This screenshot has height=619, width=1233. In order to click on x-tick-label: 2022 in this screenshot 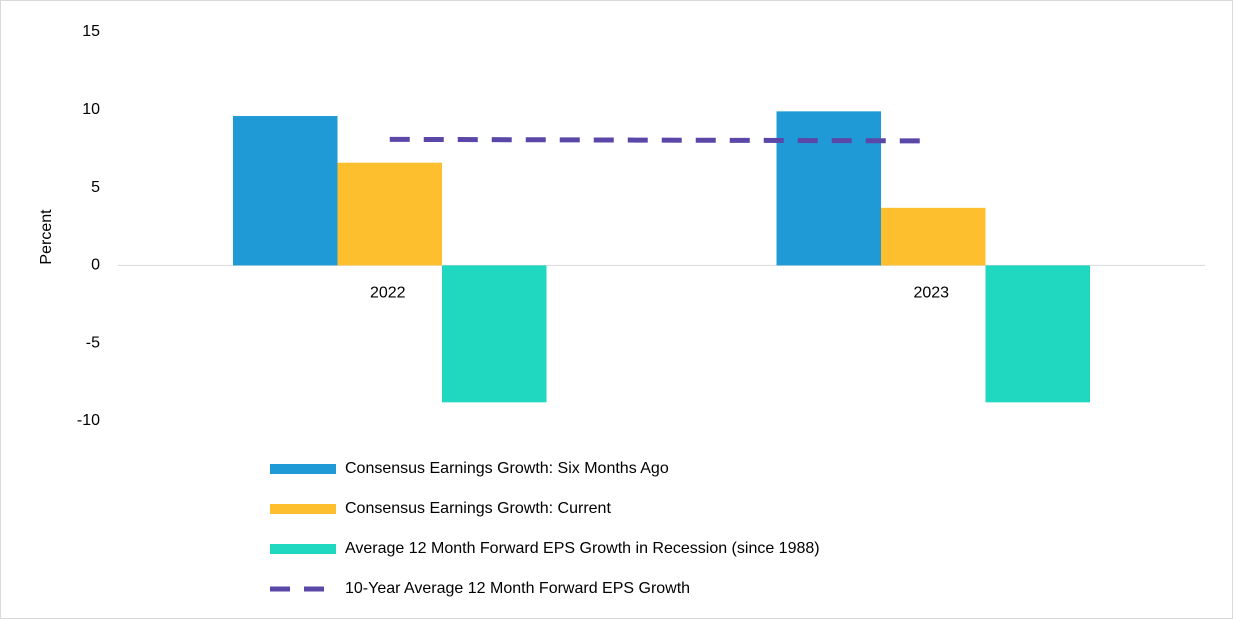, I will do `click(388, 293)`.